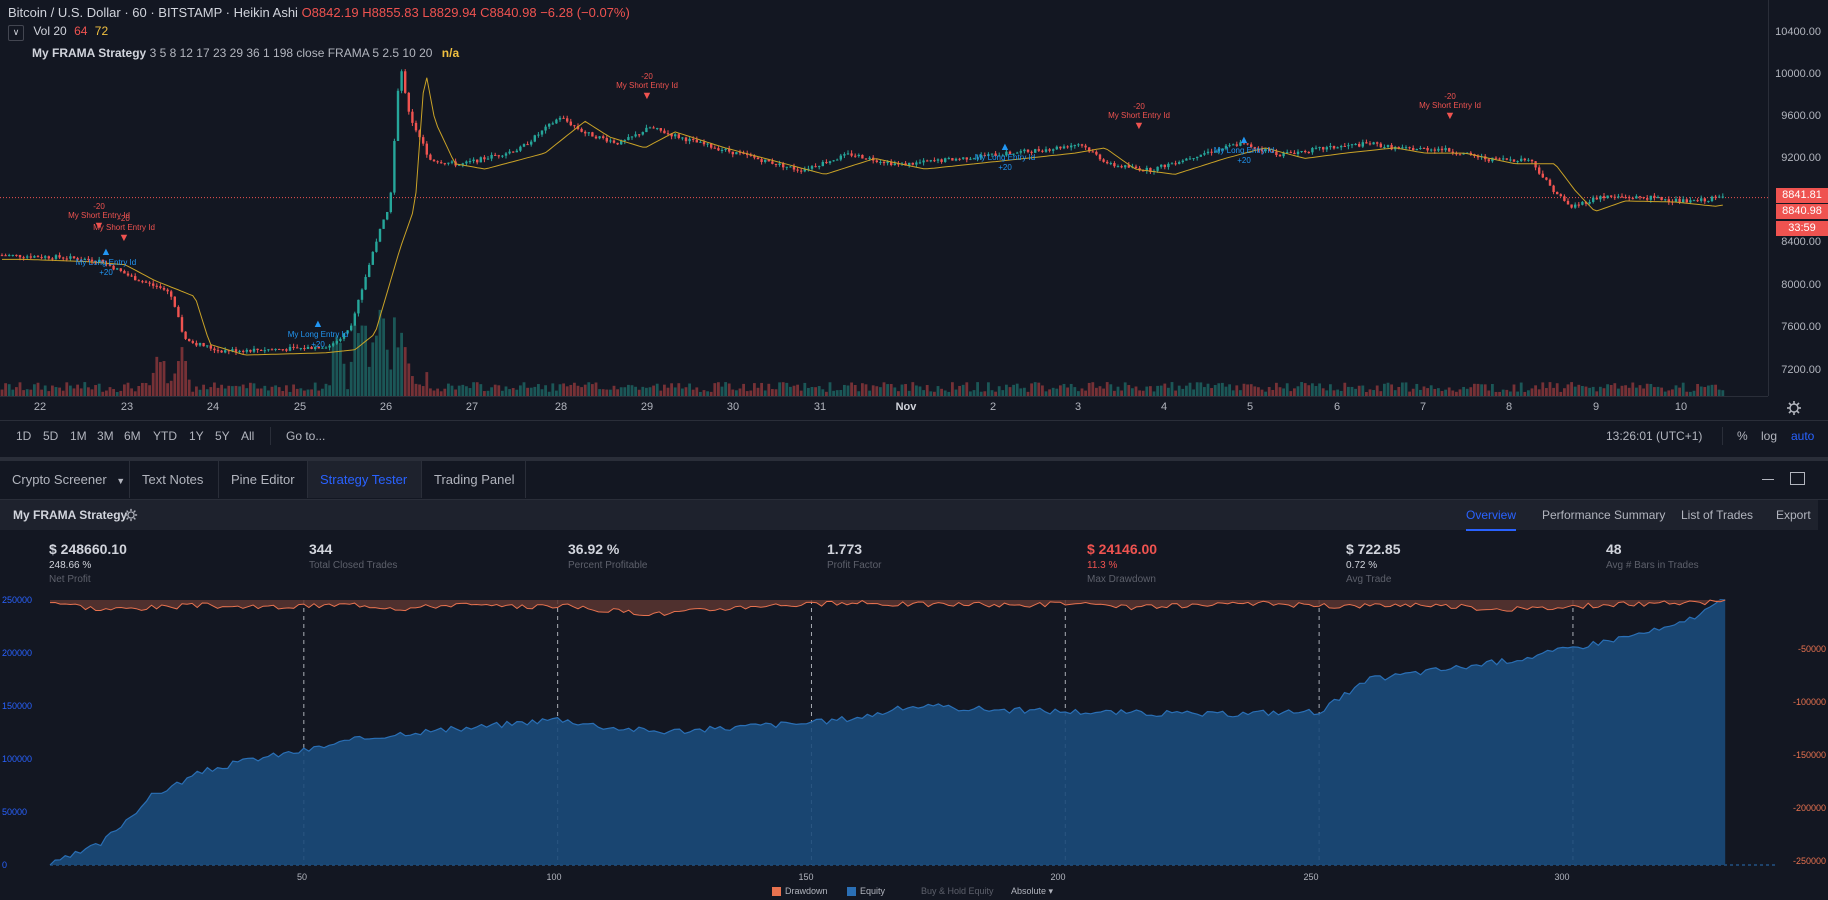  I want to click on metric-avg-trade: $ 722.85 0.72 % Avg Trade, so click(1373, 563).